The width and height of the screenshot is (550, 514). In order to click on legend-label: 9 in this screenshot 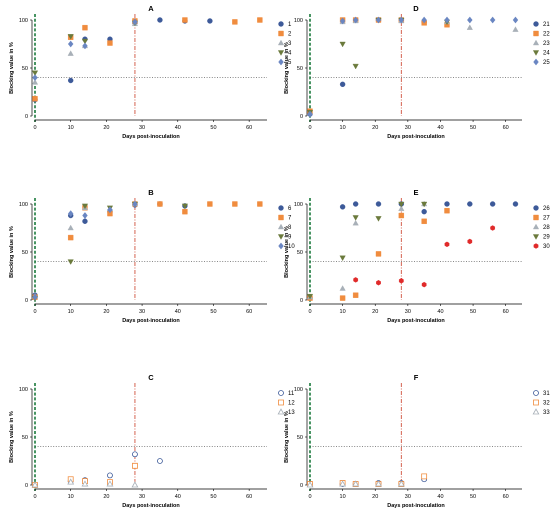, I will do `click(290, 238)`.